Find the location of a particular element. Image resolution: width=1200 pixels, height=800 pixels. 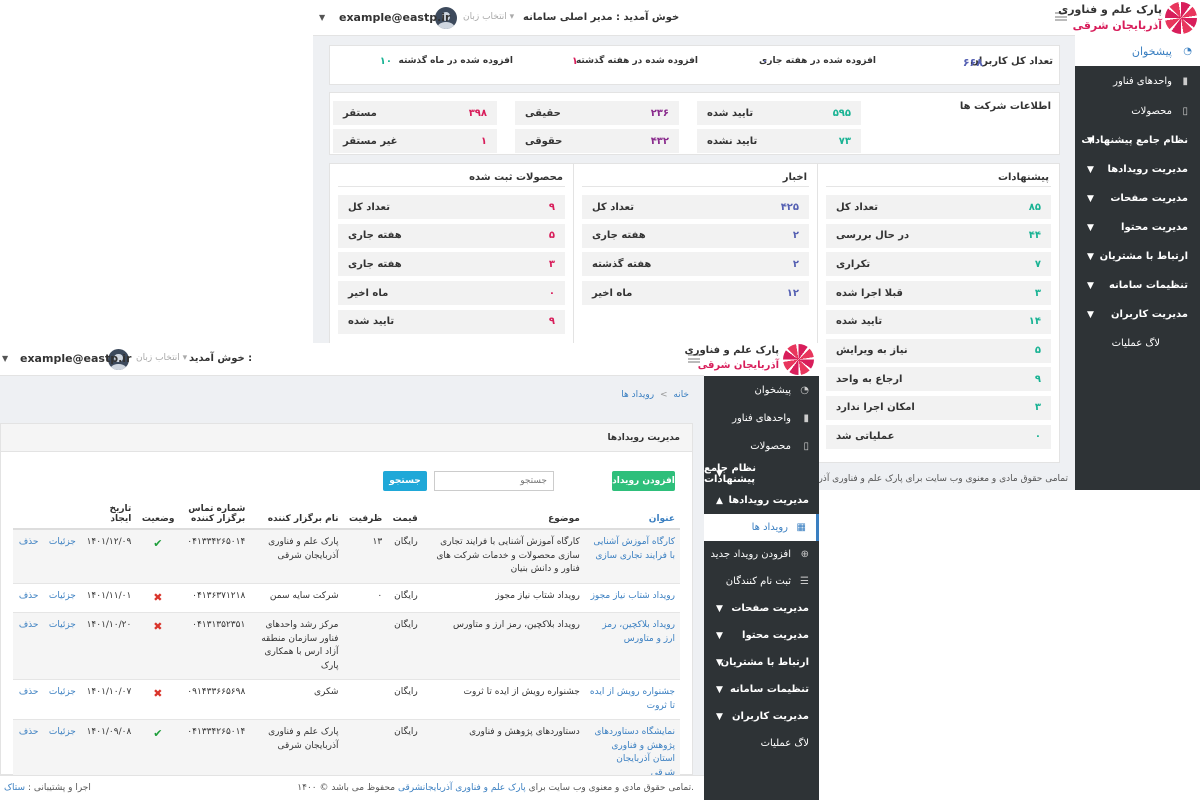

sidebar-subitem-add-event: ⊕ افزودن رویداد جدید is located at coordinates (761, 554).